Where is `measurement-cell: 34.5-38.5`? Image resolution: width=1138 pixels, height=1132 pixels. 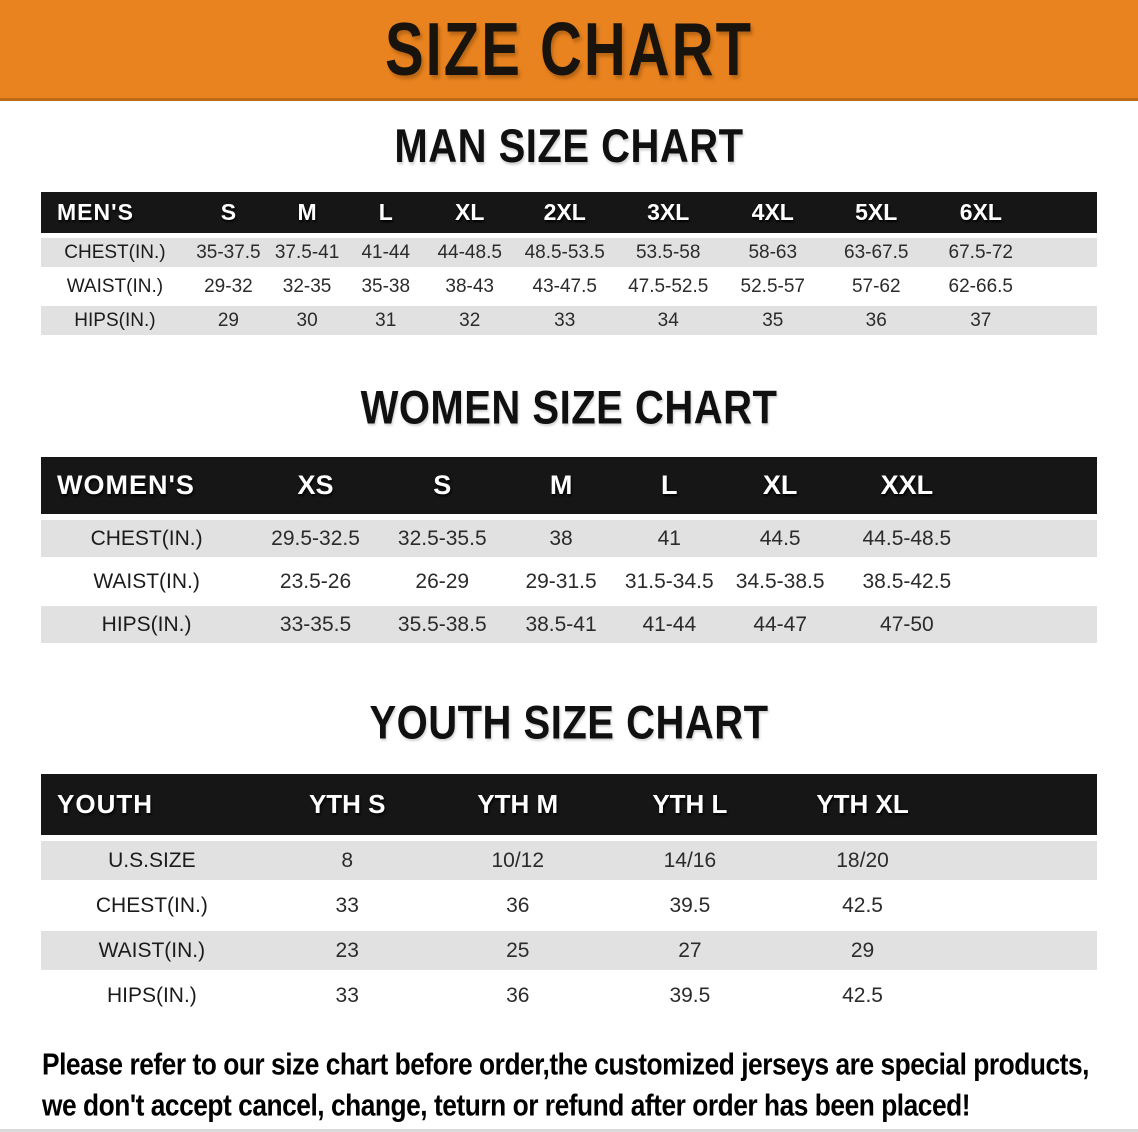 measurement-cell: 34.5-38.5 is located at coordinates (780, 581).